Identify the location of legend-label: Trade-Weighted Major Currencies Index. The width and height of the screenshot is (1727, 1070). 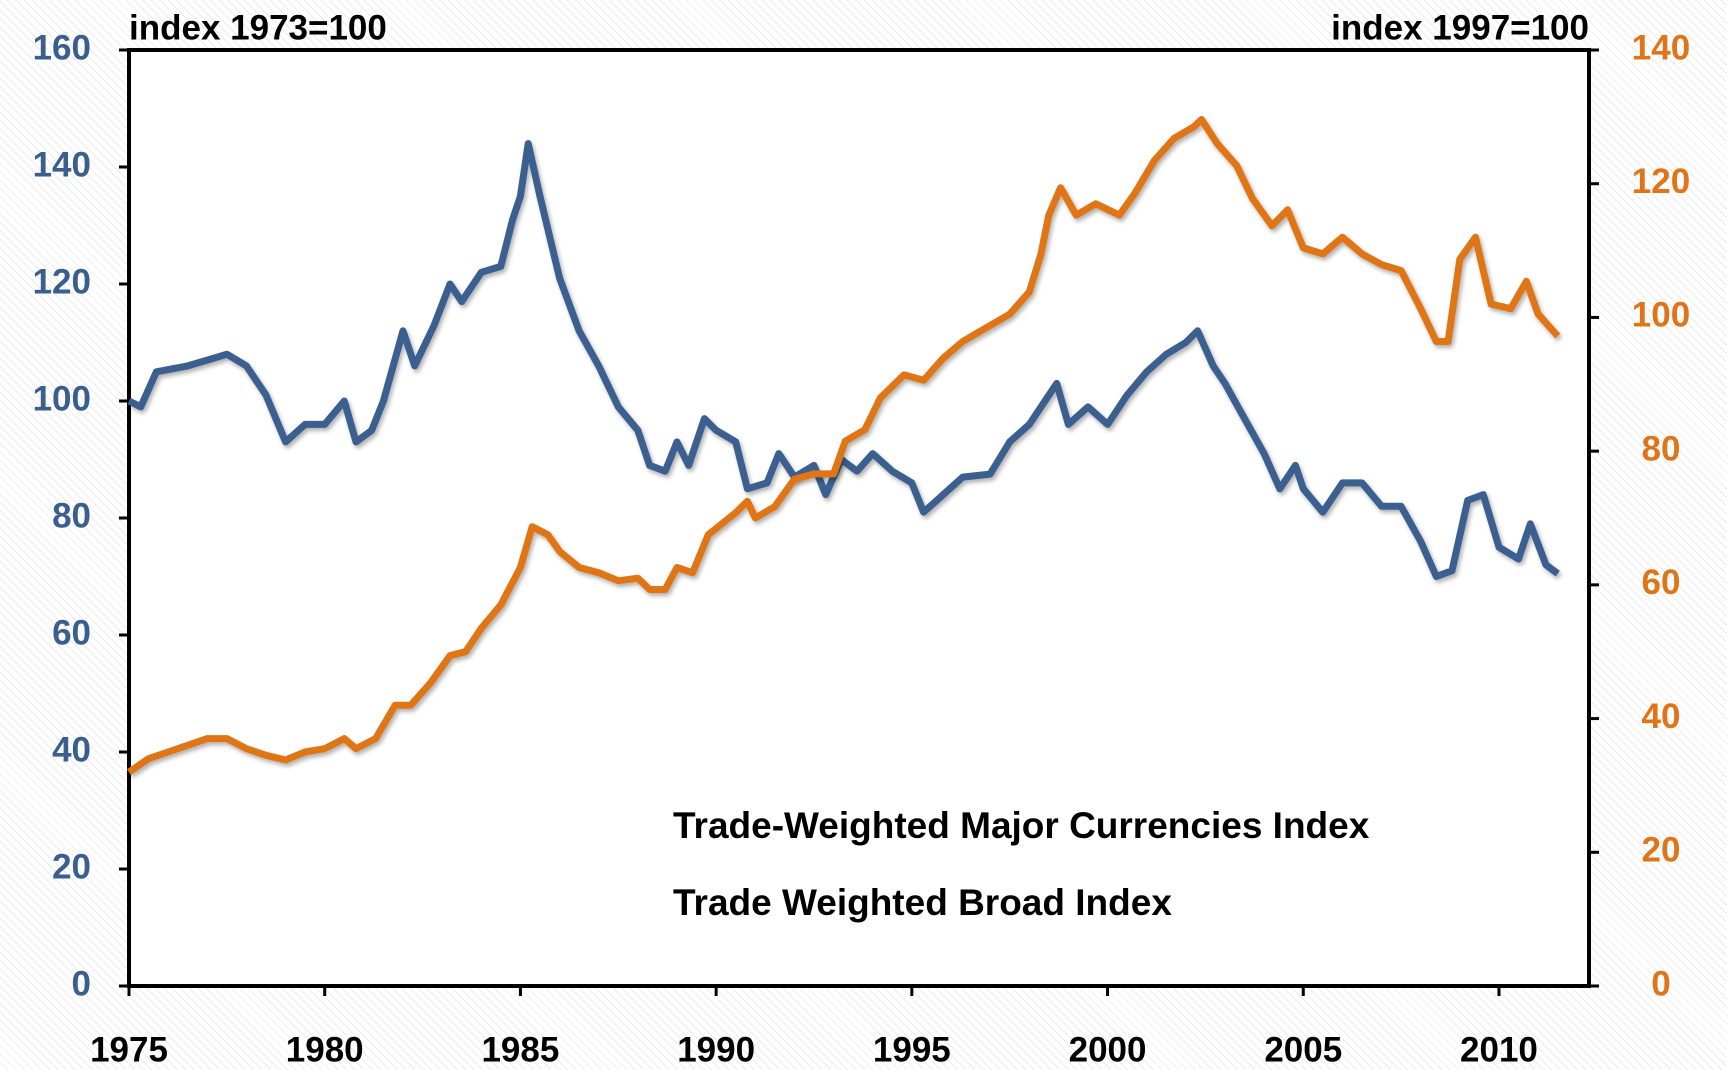
(1021, 825).